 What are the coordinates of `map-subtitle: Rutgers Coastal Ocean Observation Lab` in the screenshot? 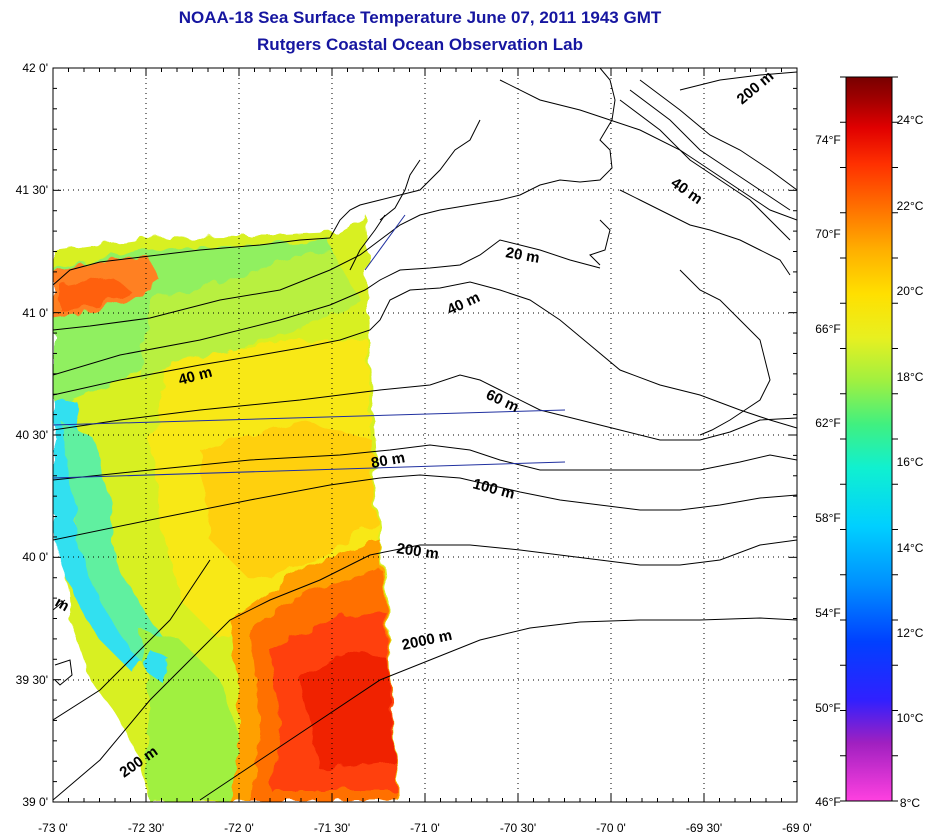 It's located at (420, 44).